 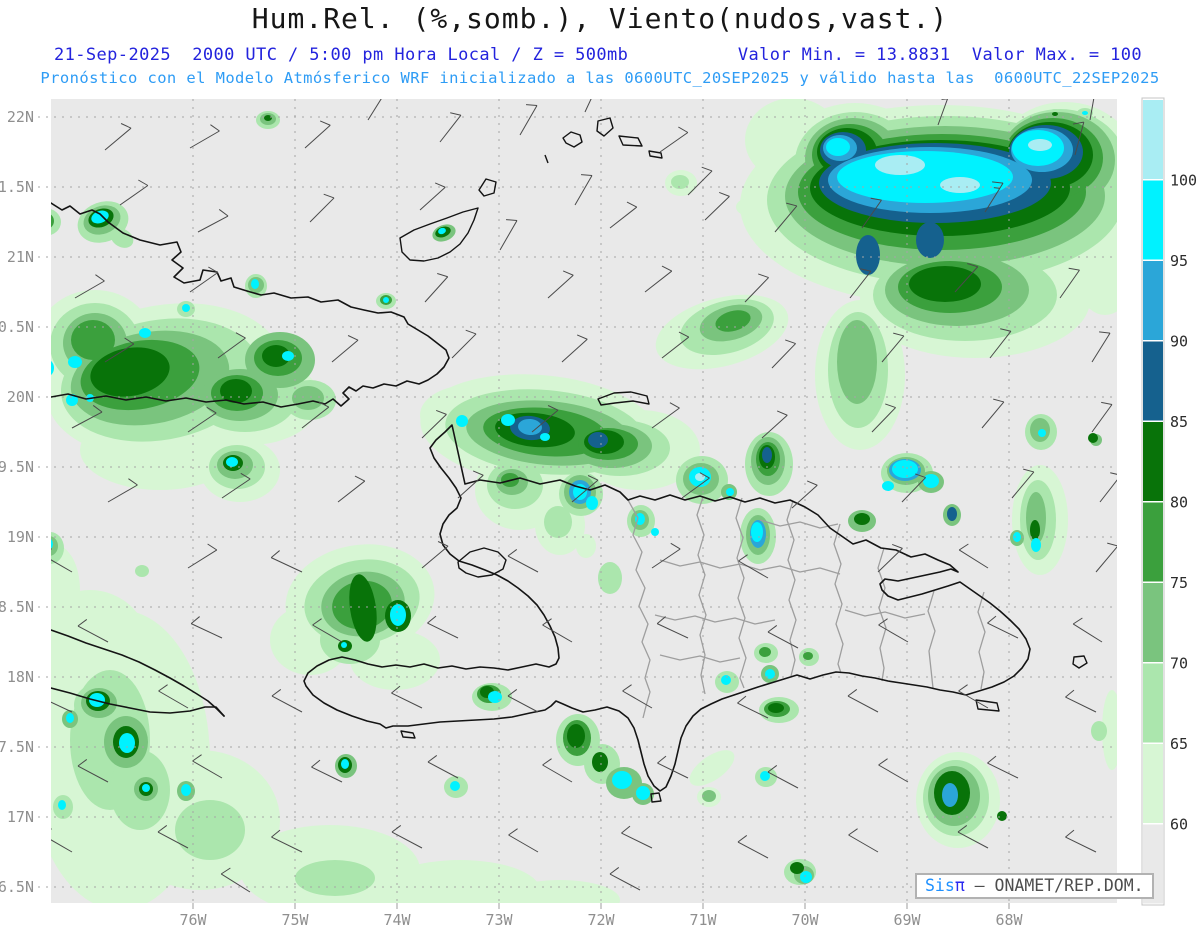 What do you see at coordinates (1169, 501) in the screenshot?
I see `colorbar: 100 95 90 85 80 75 70 65 60` at bounding box center [1169, 501].